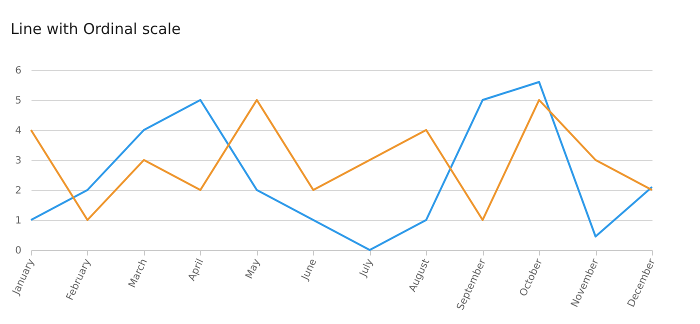 The width and height of the screenshot is (700, 324). I want to click on x-tick-label: May, so click(253, 269).